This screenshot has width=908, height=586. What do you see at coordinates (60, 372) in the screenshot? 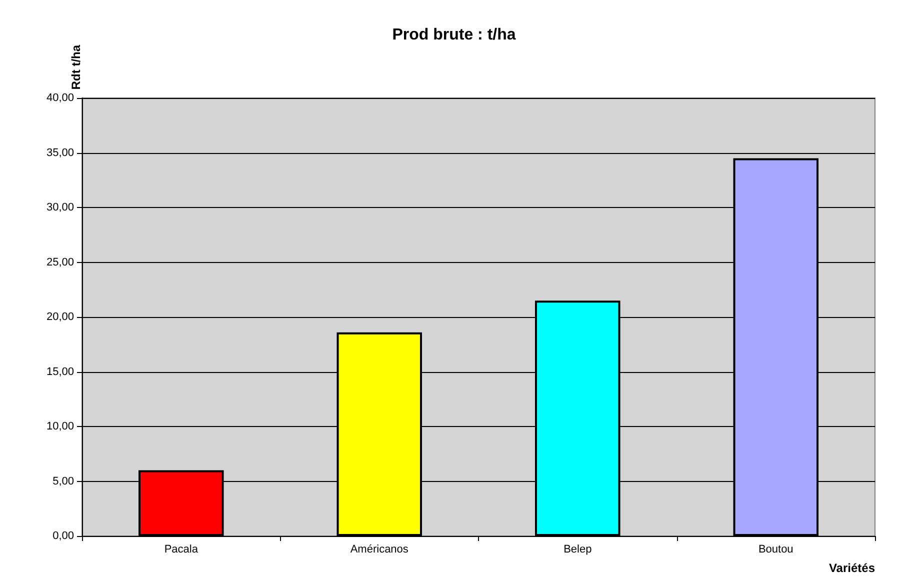
I see `y-tick-label: 15,00` at bounding box center [60, 372].